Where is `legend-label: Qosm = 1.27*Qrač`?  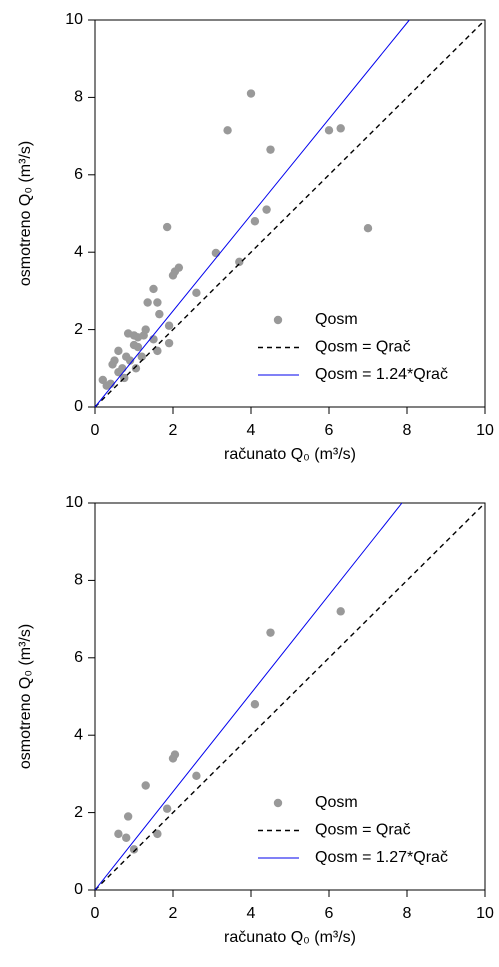
legend-label: Qosm = 1.27*Qrač is located at coordinates (381, 857).